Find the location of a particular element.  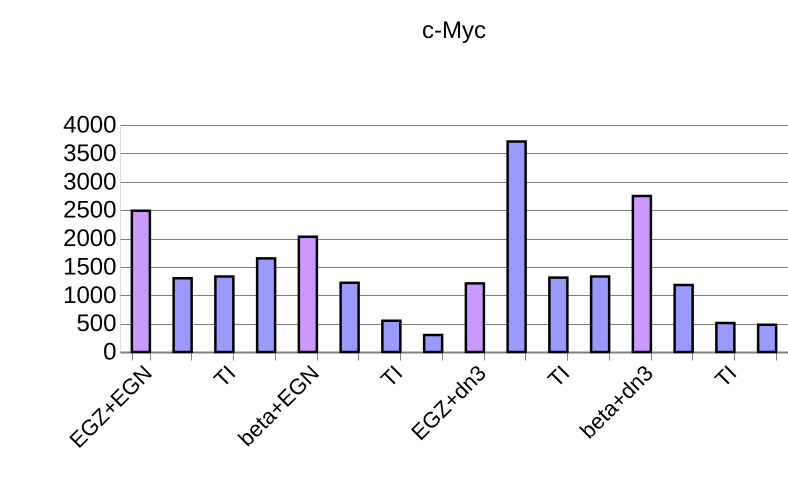

y-tick-label: 2000 is located at coordinates (89, 238).